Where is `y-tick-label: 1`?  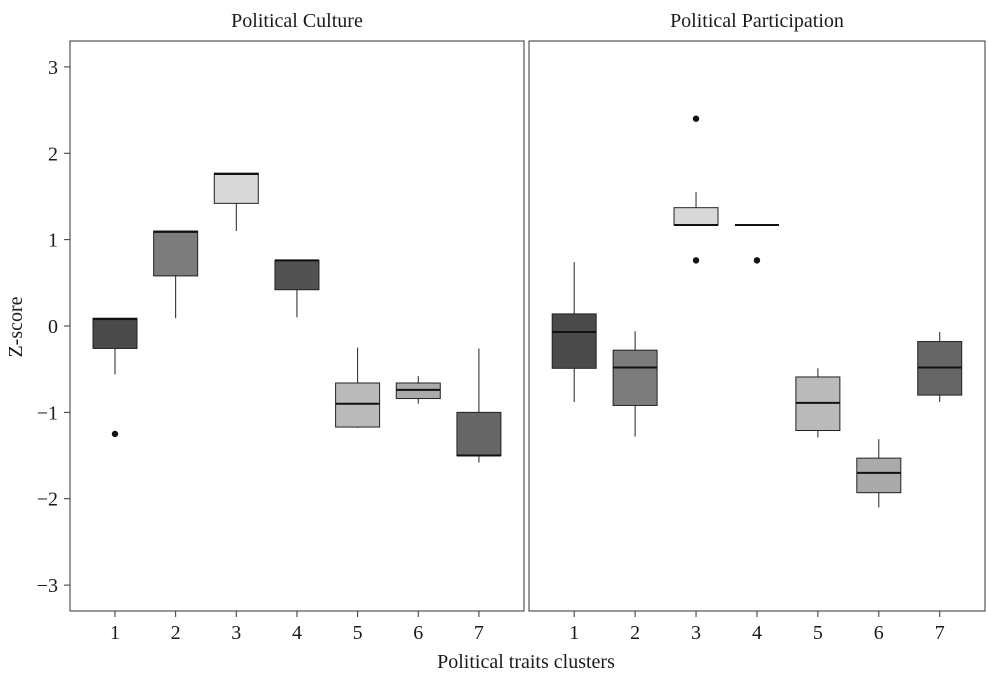
y-tick-label: 1 is located at coordinates (53, 241).